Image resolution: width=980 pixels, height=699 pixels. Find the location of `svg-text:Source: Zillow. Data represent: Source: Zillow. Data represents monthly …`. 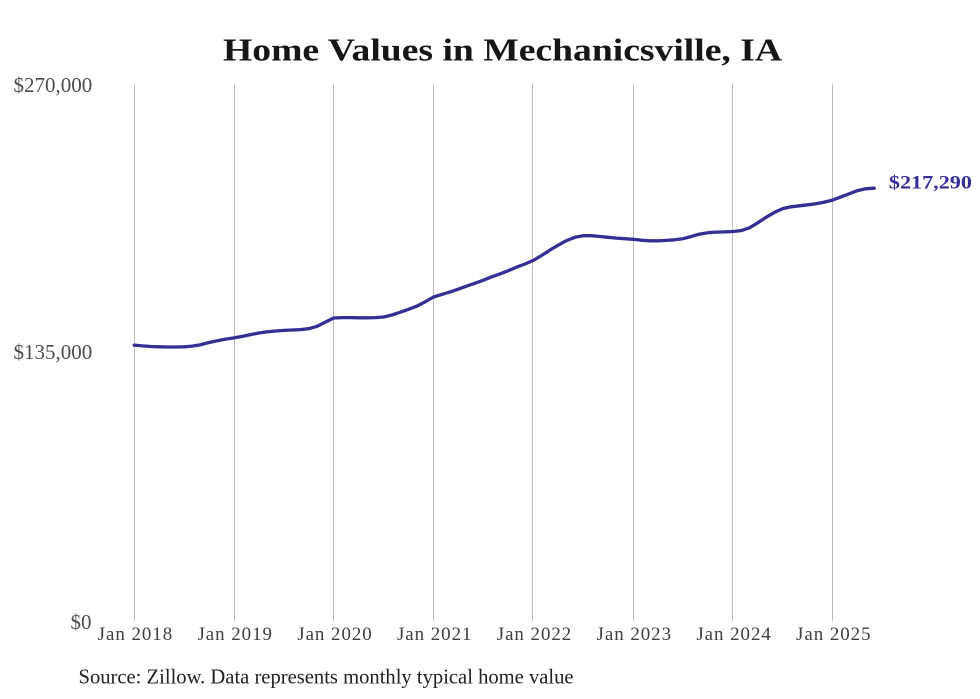

svg-text:Source: Zillow. Data represent: Source: Zillow. Data represents monthly … is located at coordinates (326, 677).